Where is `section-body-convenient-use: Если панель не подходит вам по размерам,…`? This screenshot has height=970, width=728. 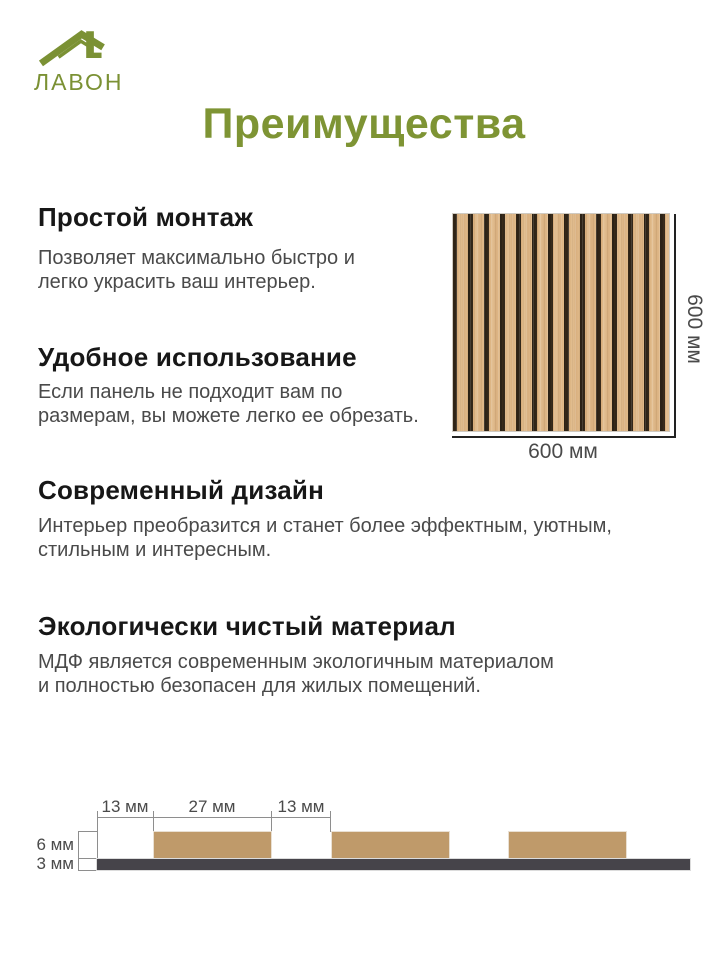
section-body-convenient-use: Если панель не подходит вам по размерам,… is located at coordinates (228, 404).